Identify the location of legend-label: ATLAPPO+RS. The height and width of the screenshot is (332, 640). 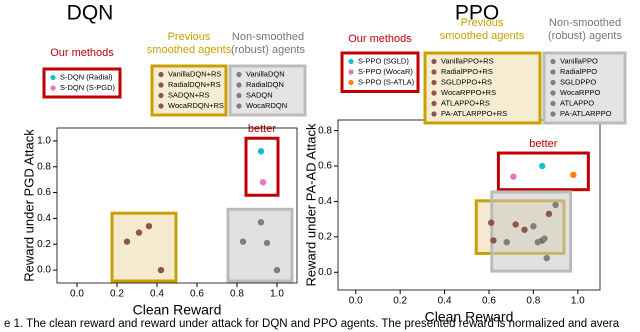
(465, 102).